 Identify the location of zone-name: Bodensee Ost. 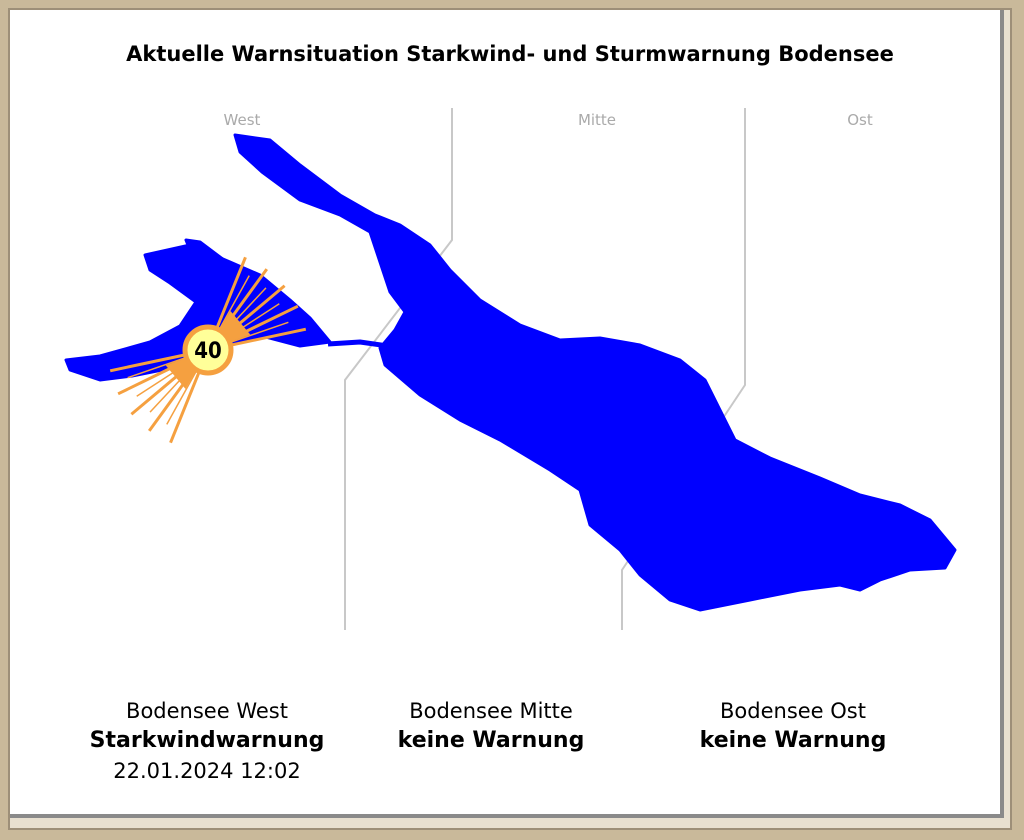
(793, 711).